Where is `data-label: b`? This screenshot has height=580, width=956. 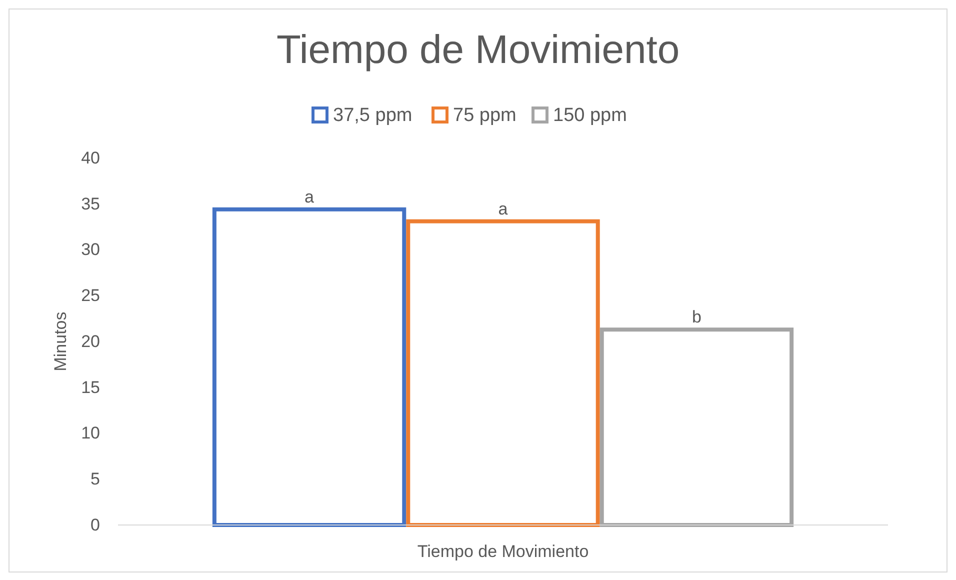
data-label: b is located at coordinates (697, 317).